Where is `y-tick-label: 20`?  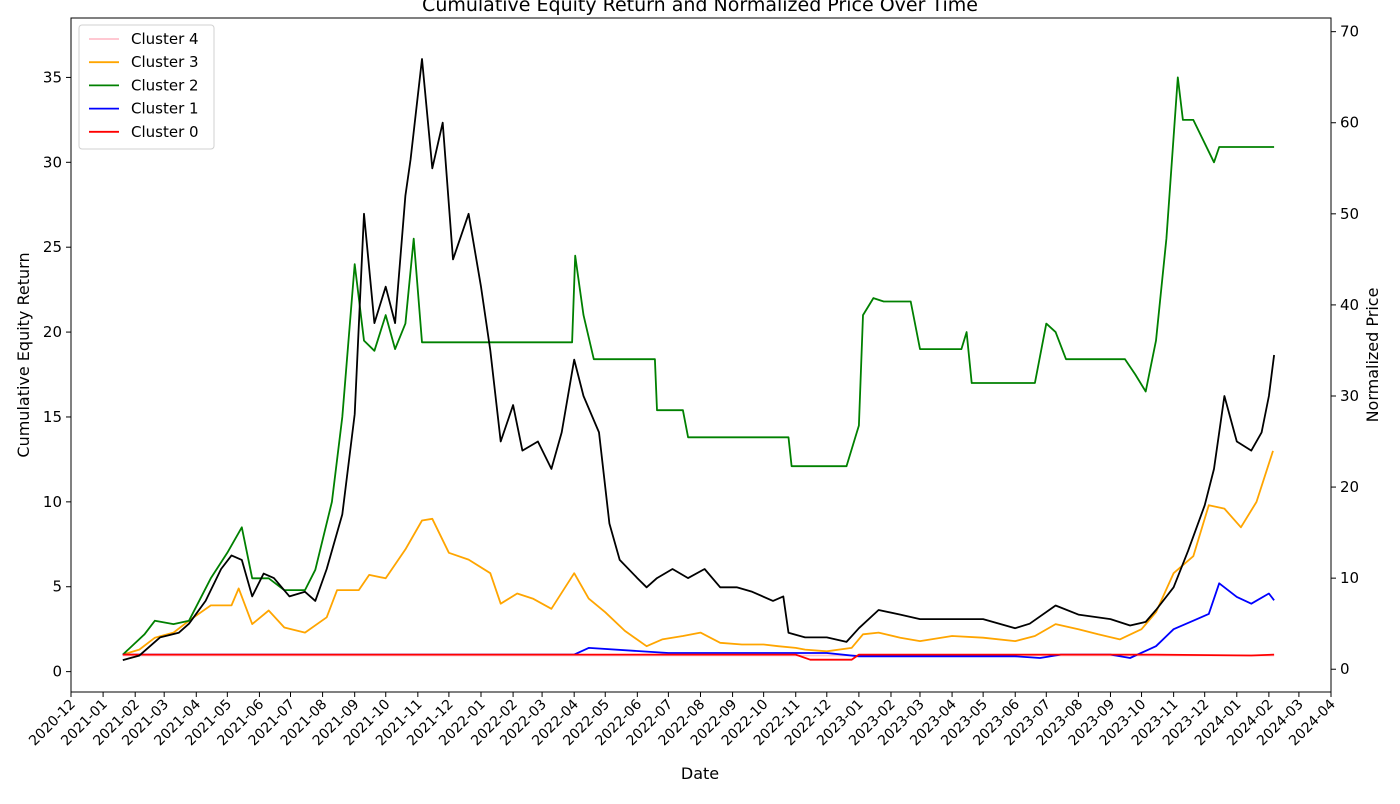
y-tick-label: 20 is located at coordinates (52, 332).